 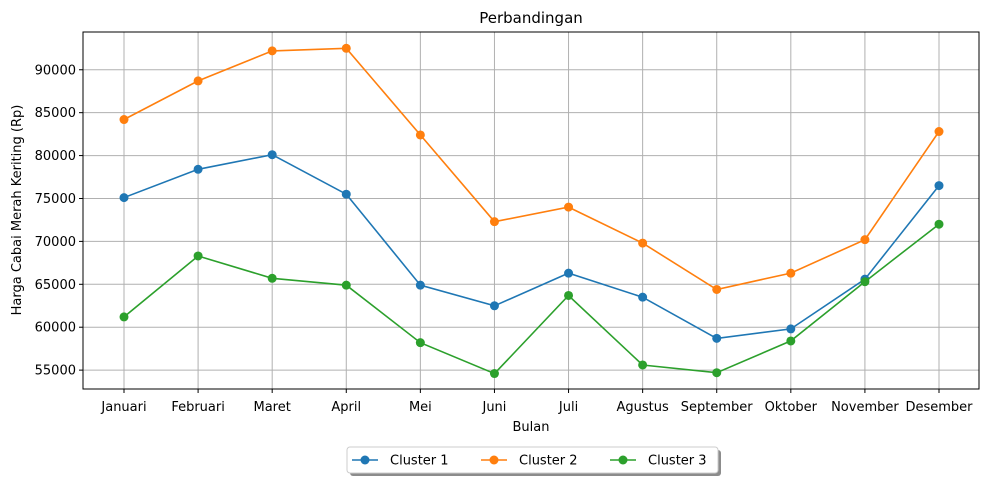 I want to click on chart-title: Perbandingan, so click(x=531, y=18).